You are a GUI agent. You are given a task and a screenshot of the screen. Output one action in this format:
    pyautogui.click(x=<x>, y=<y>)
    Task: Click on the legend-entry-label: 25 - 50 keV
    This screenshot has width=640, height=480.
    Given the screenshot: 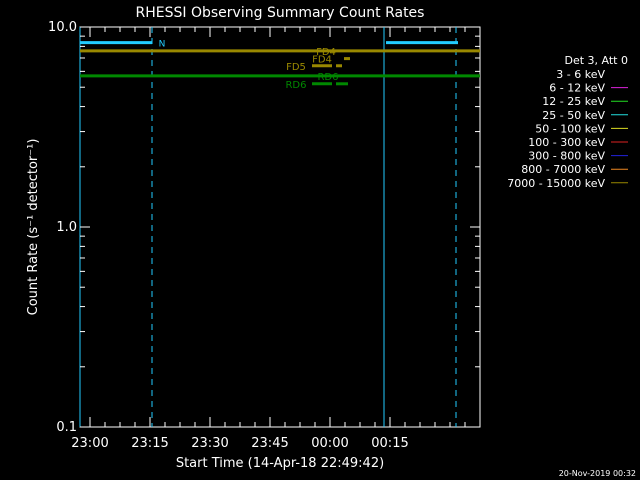 What is the action you would take?
    pyautogui.click(x=573, y=115)
    